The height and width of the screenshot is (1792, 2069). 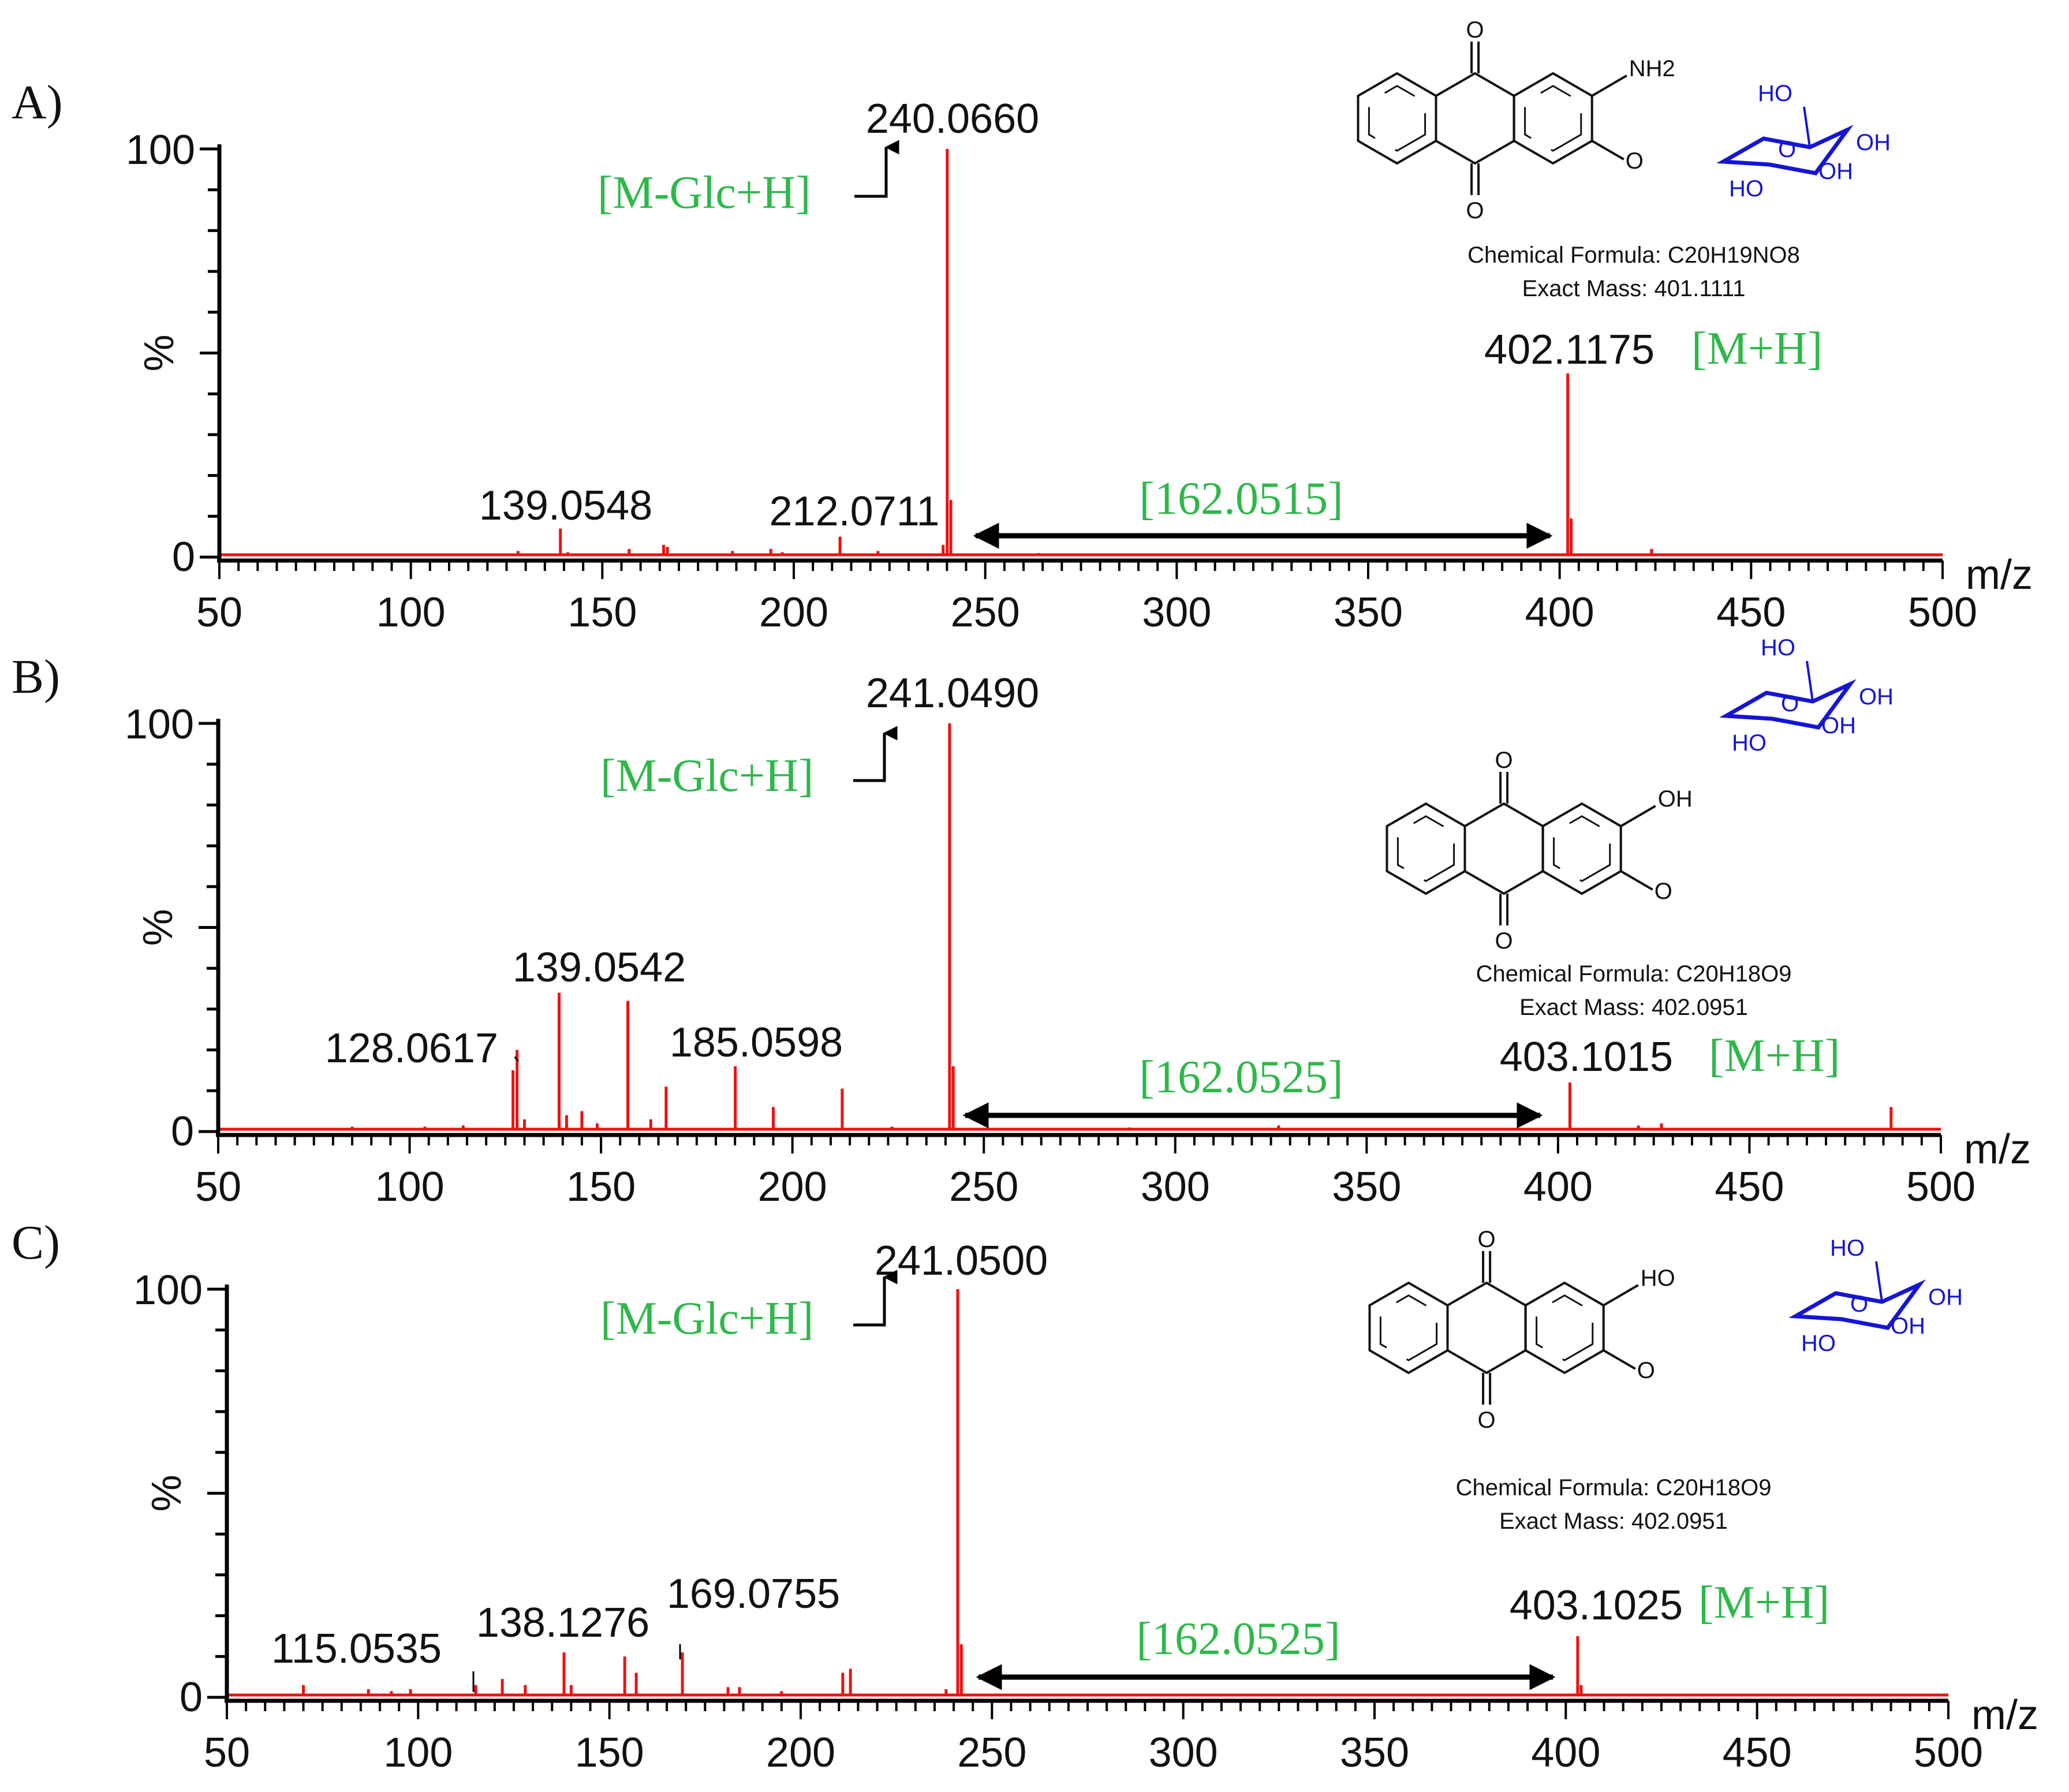 What do you see at coordinates (1241, 1077) in the screenshot?
I see `mass-difference-label: [162.0525]` at bounding box center [1241, 1077].